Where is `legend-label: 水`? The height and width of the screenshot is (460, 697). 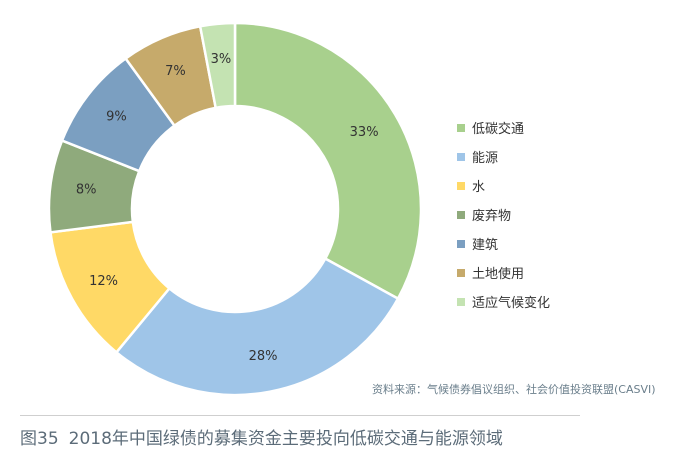 legend-label: 水 is located at coordinates (479, 187).